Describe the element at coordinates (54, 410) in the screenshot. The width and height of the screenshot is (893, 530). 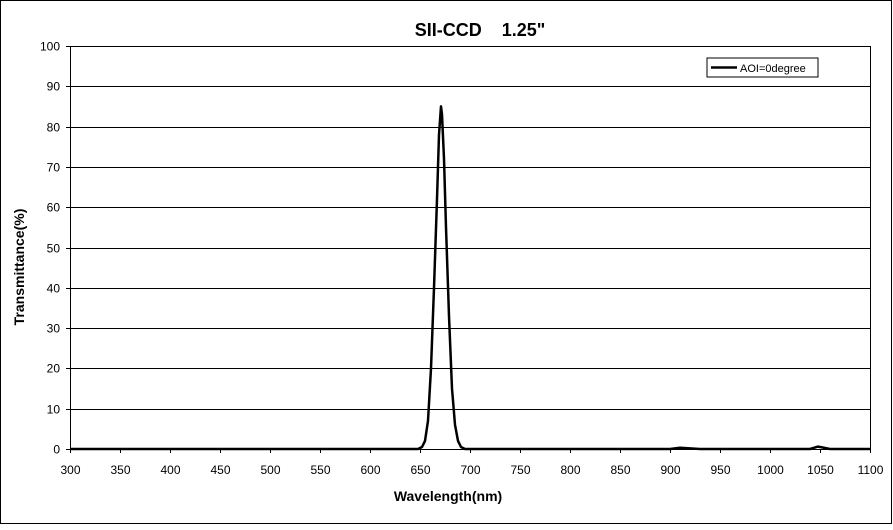
I see `y-tick-label: 10` at that location.